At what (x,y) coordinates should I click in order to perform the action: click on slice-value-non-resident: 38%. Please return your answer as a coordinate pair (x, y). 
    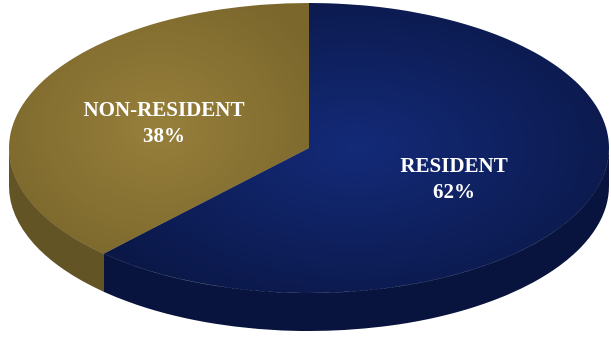
    Looking at the image, I should click on (164, 135).